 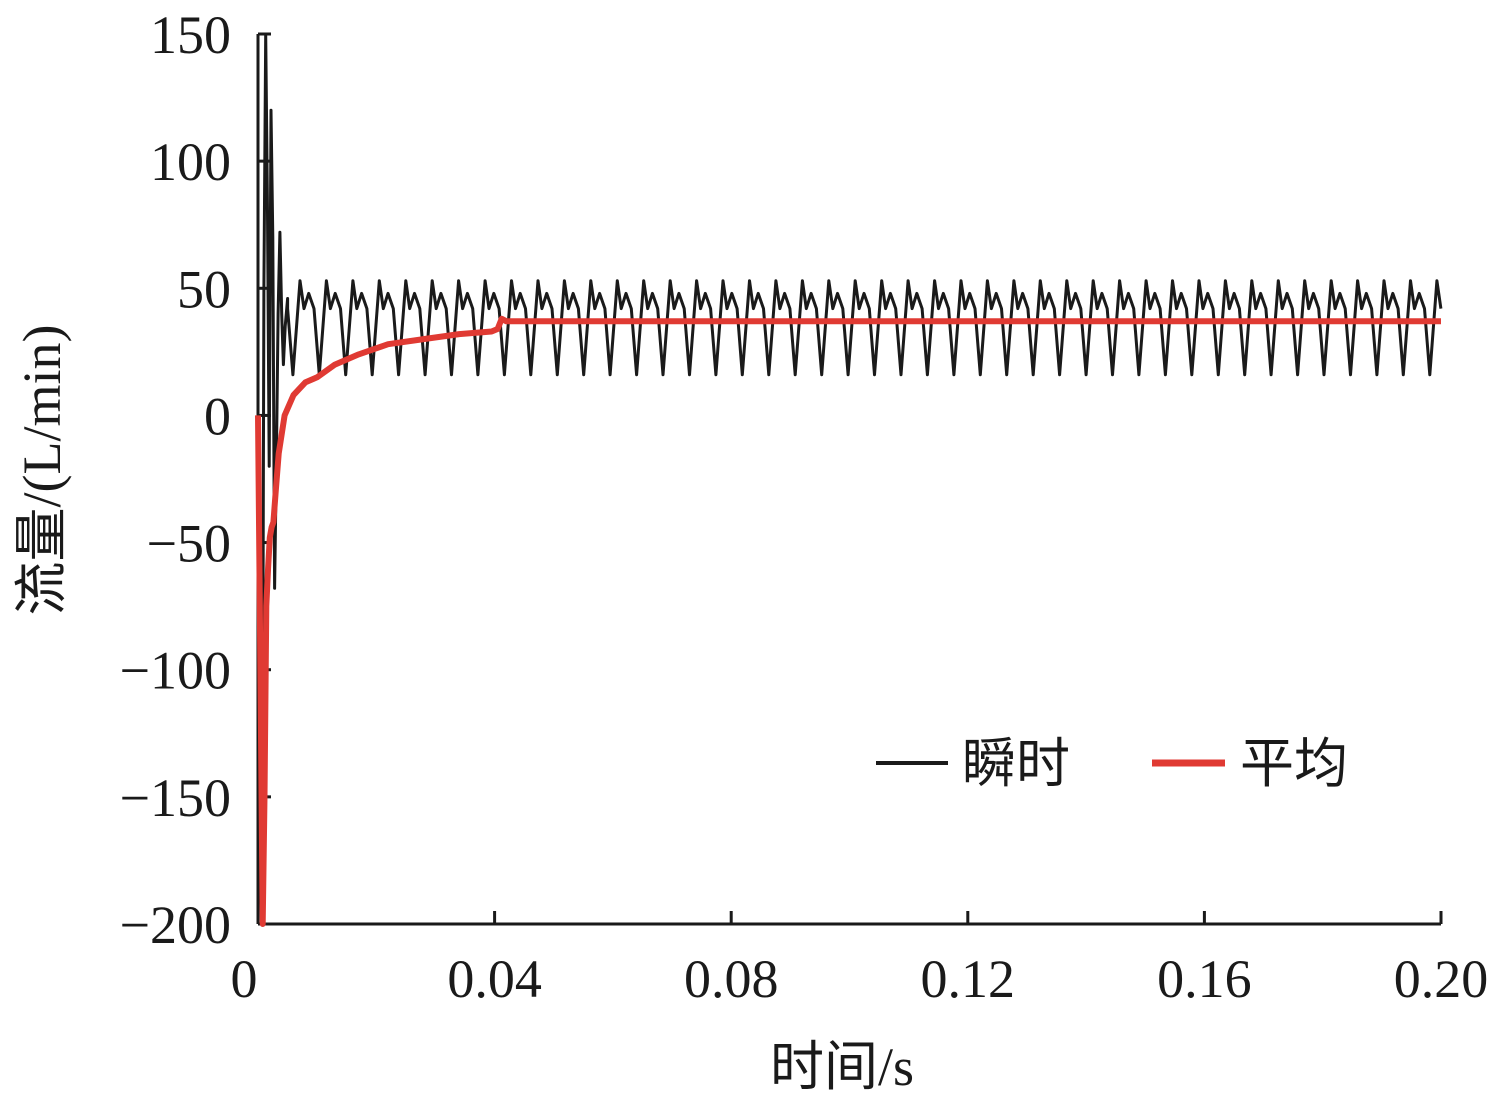 What do you see at coordinates (190, 35) in the screenshot?
I see `y-tick-label: 150` at bounding box center [190, 35].